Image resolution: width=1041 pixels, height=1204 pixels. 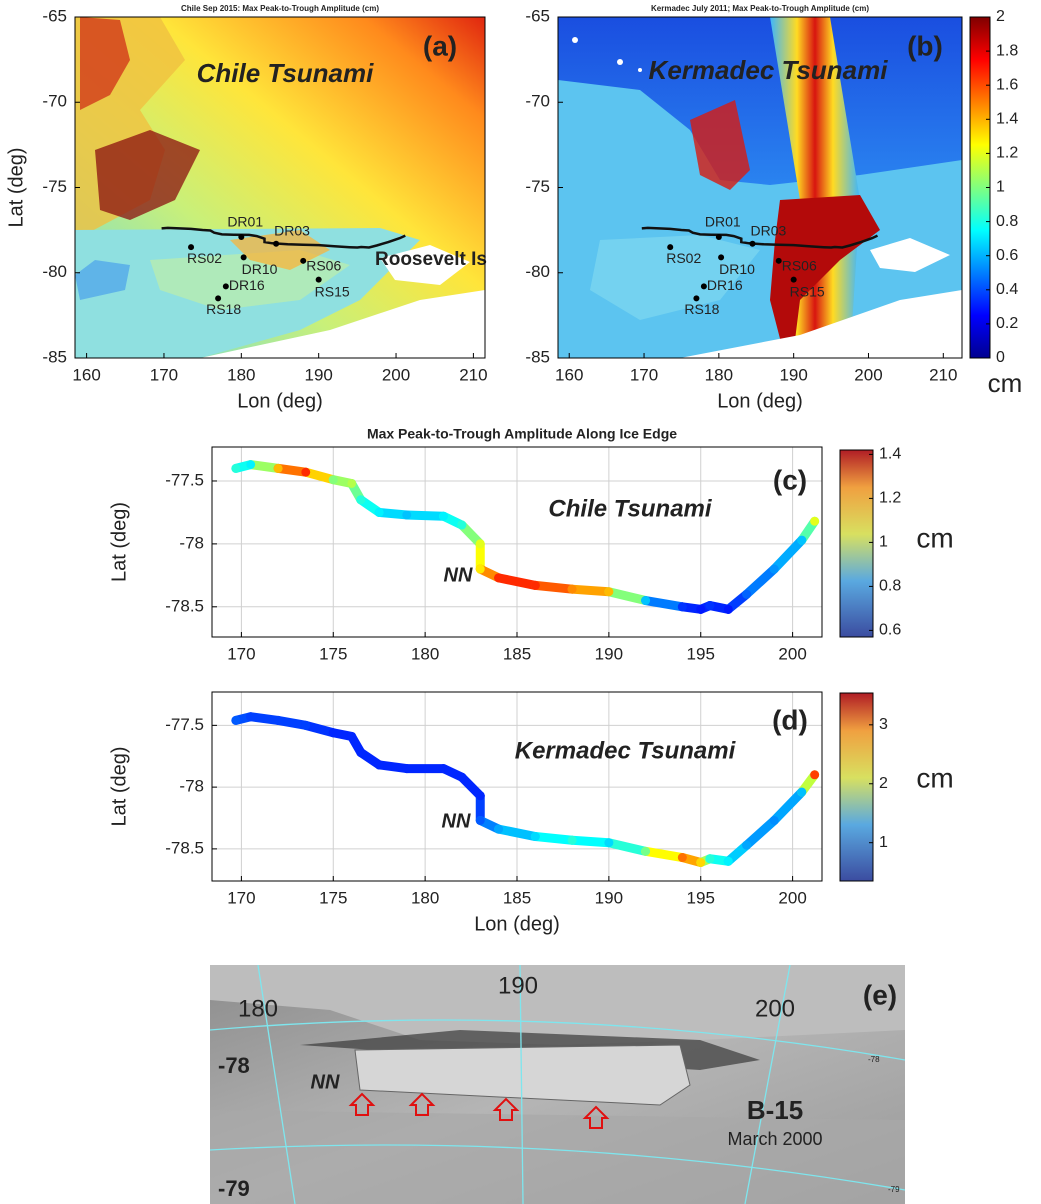 I want to click on image-label: 200, so click(x=775, y=1008).